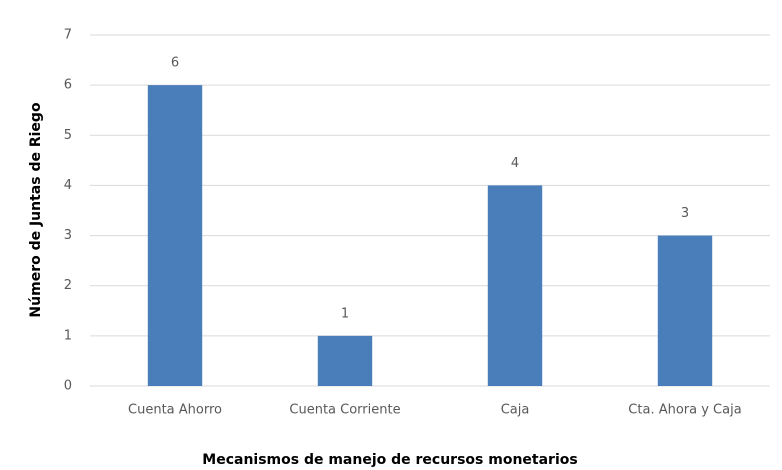  What do you see at coordinates (68, 185) in the screenshot?
I see `y-tick-label: 4` at bounding box center [68, 185].